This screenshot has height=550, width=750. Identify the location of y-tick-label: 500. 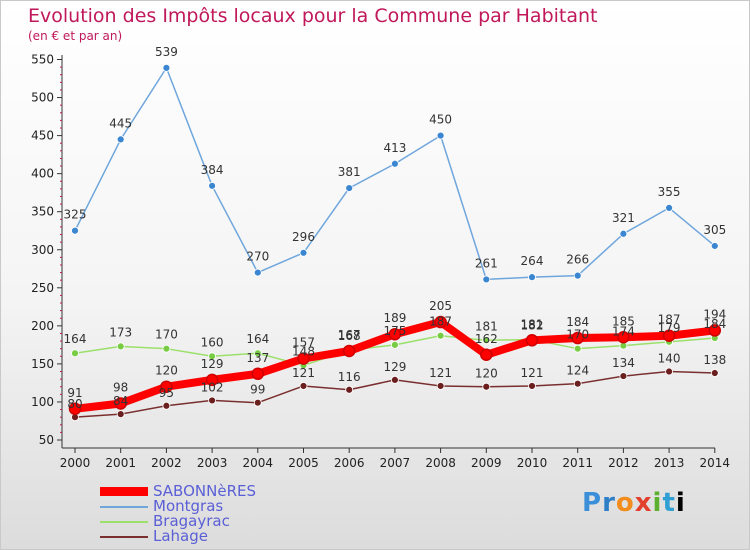
(42, 98).